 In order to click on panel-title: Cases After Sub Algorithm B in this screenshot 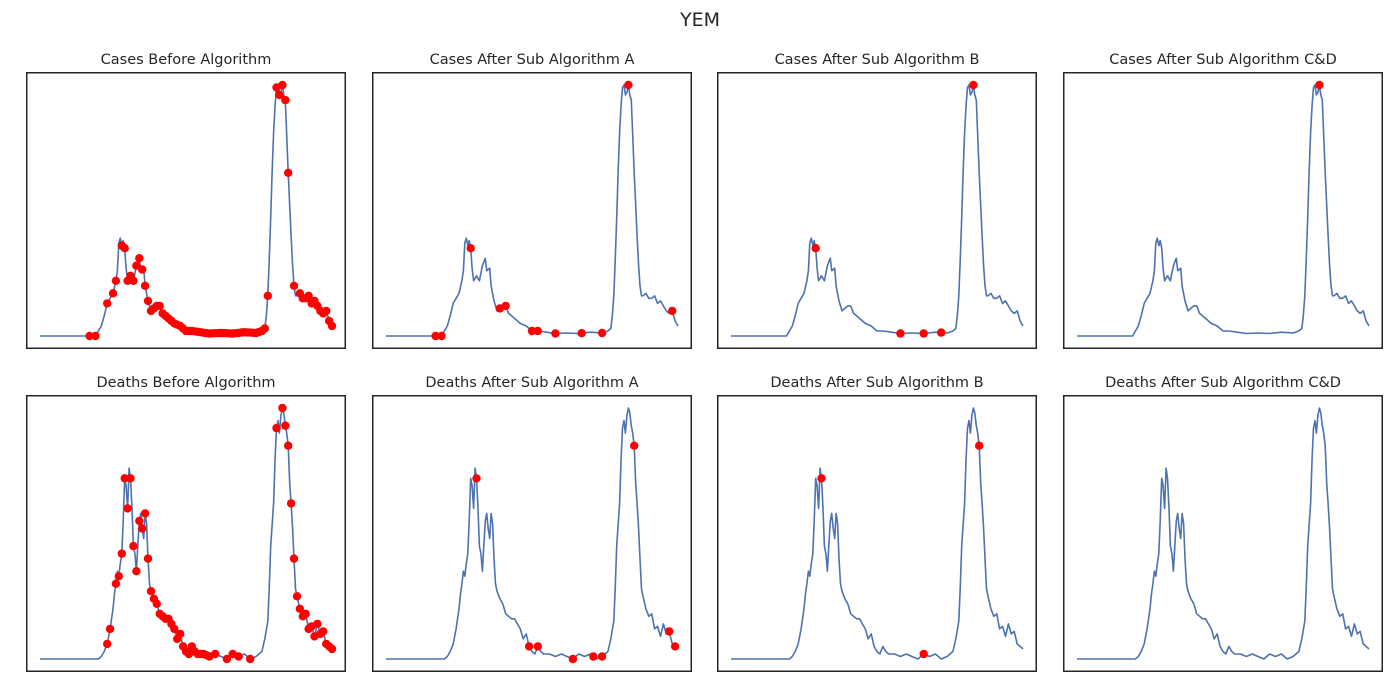, I will do `click(877, 60)`.